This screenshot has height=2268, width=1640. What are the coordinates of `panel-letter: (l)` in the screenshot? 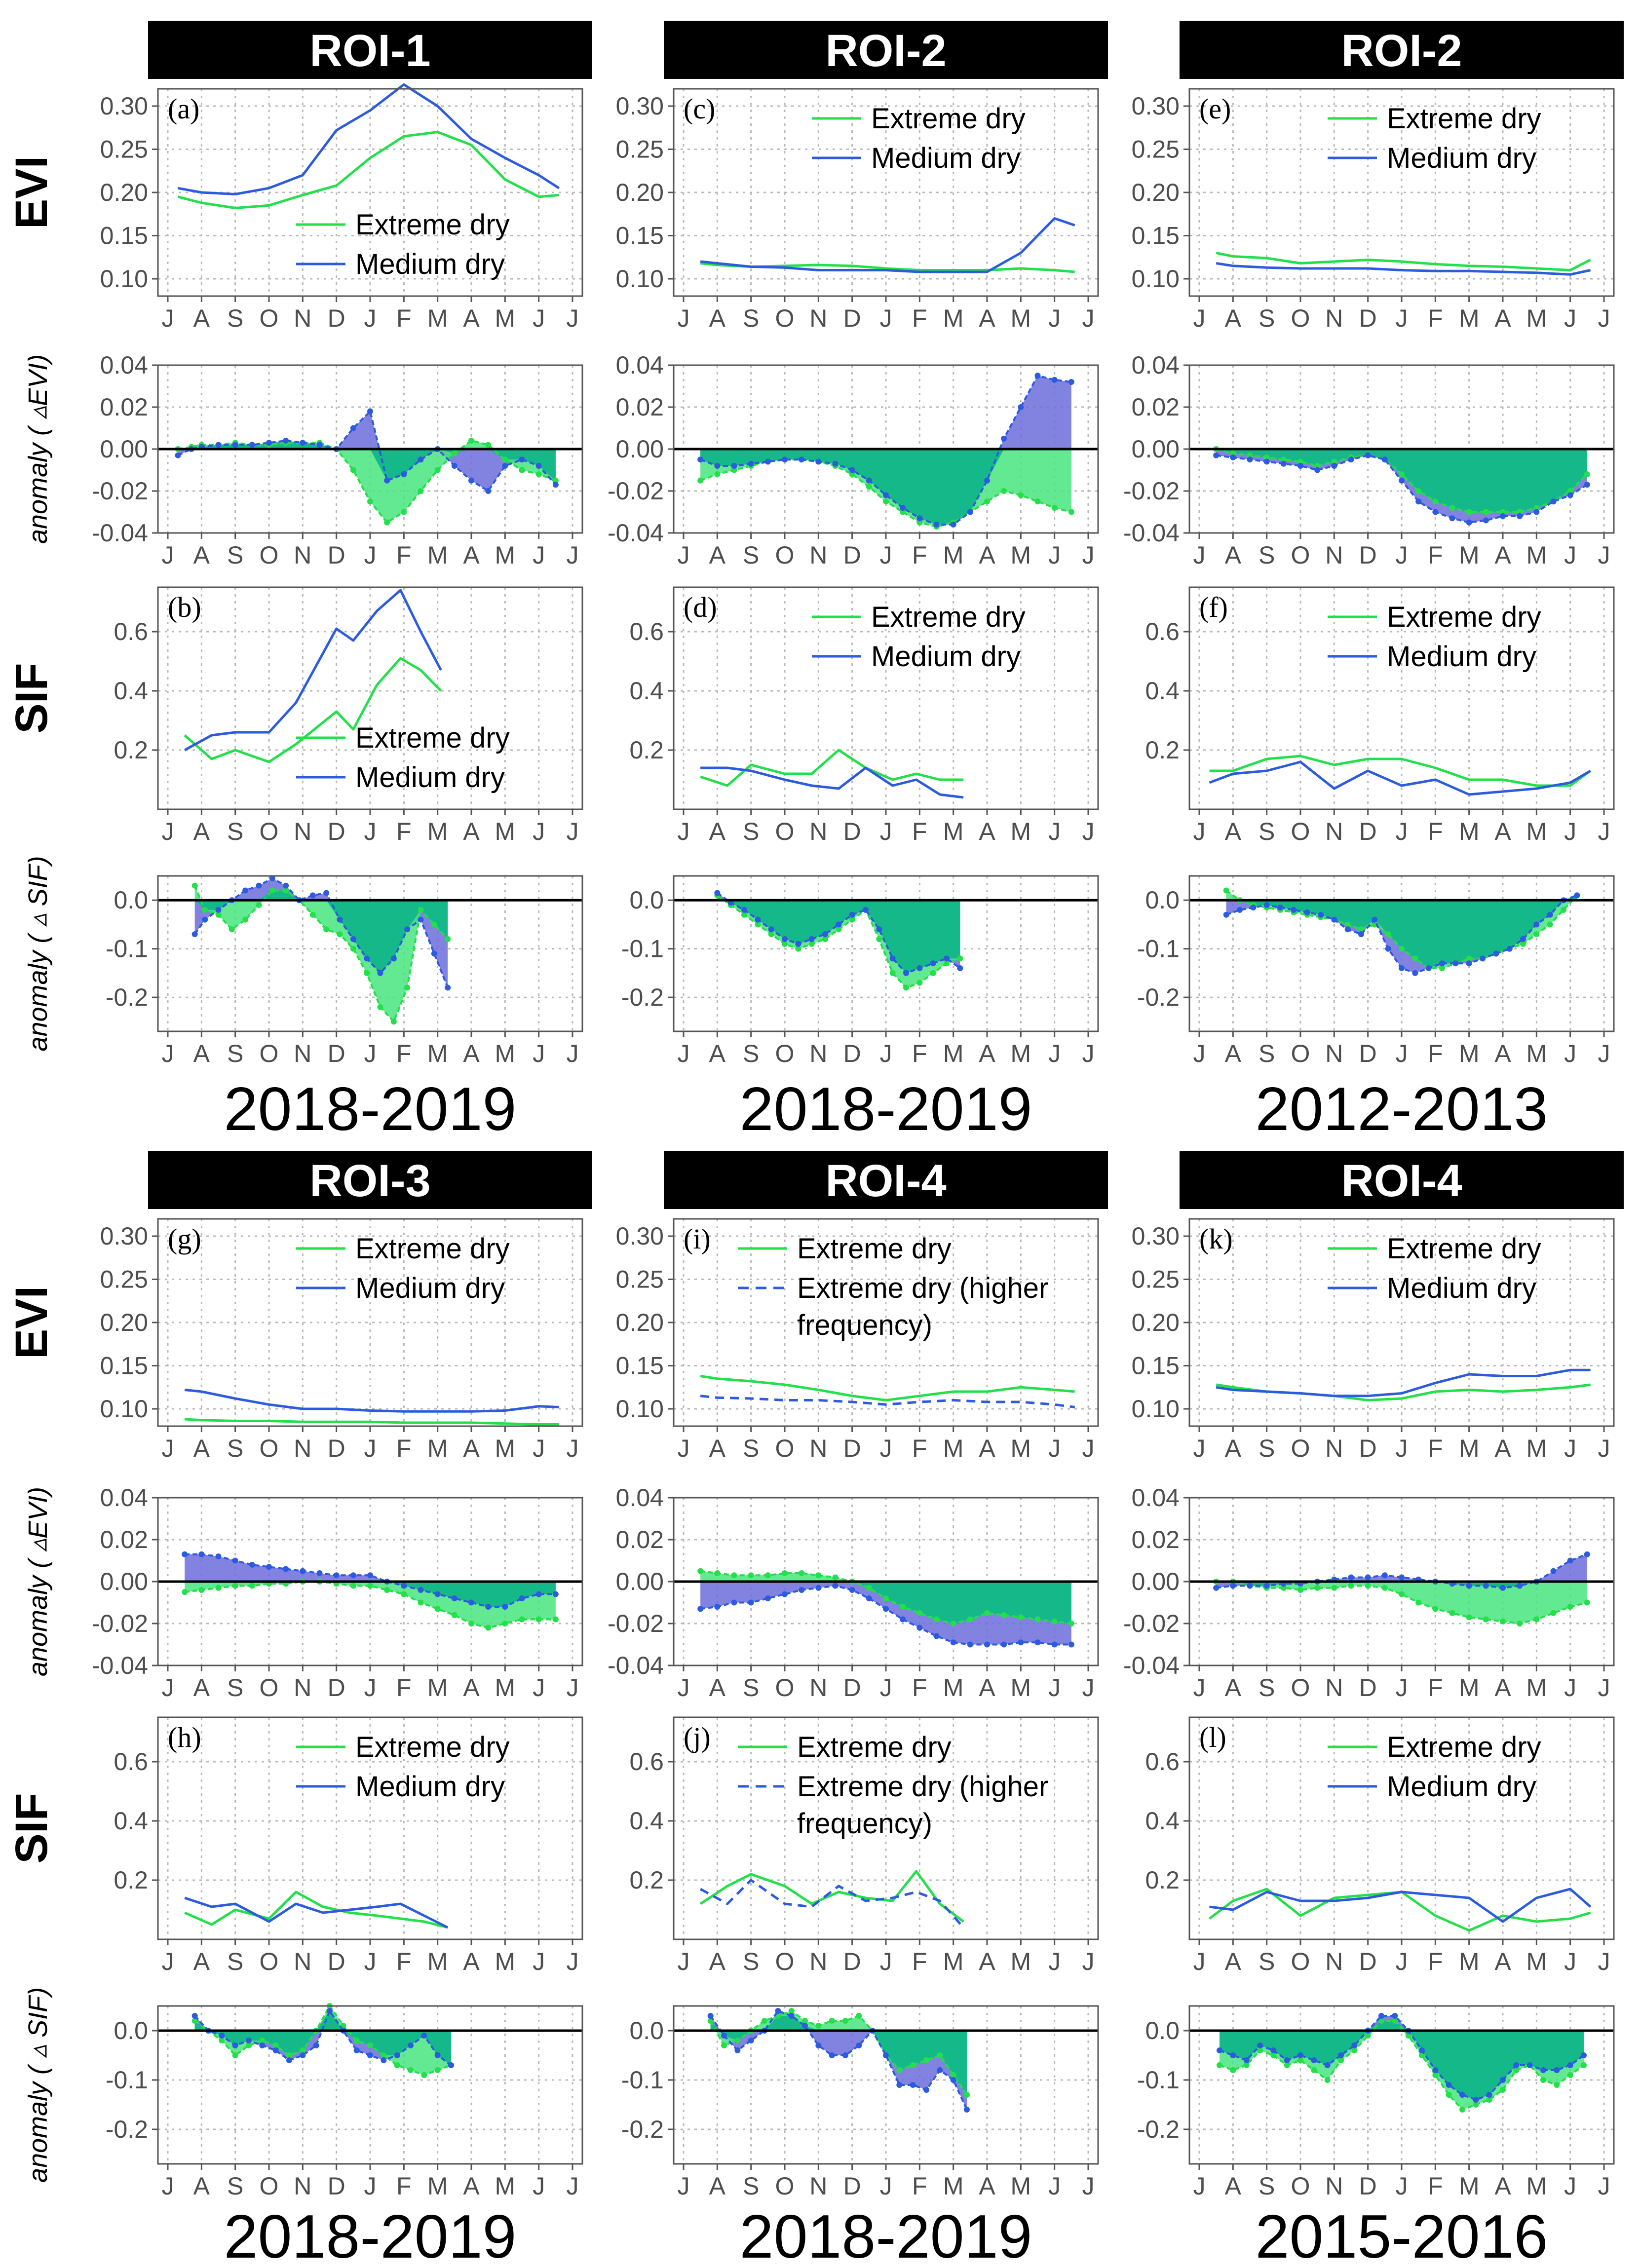 It's located at (1212, 1737).